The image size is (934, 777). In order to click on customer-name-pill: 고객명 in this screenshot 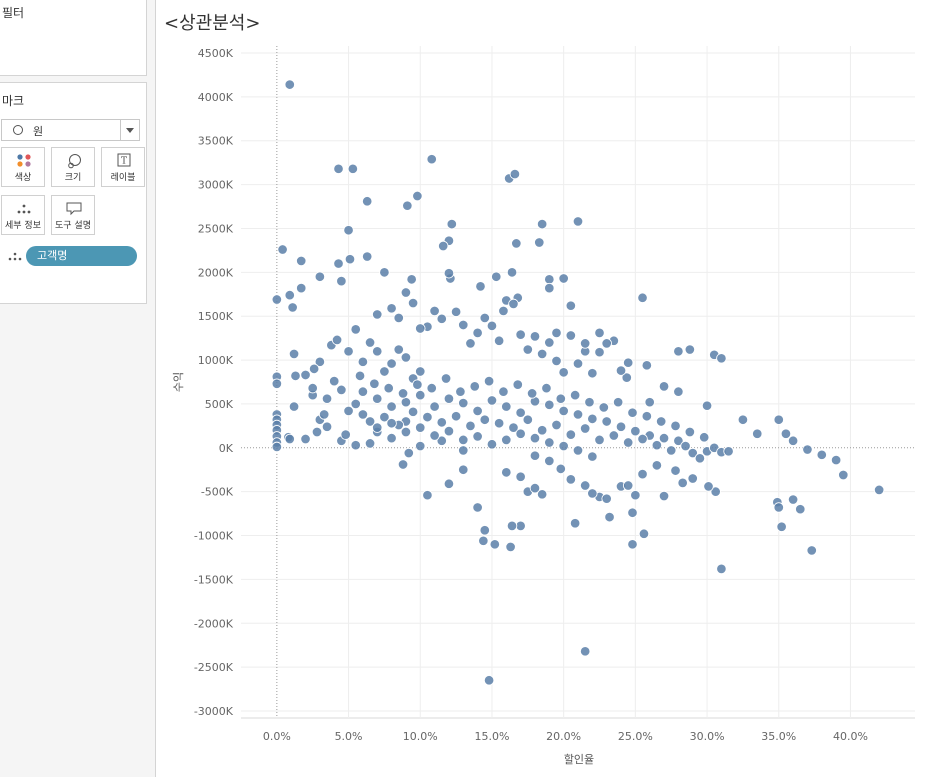, I will do `click(81, 256)`.